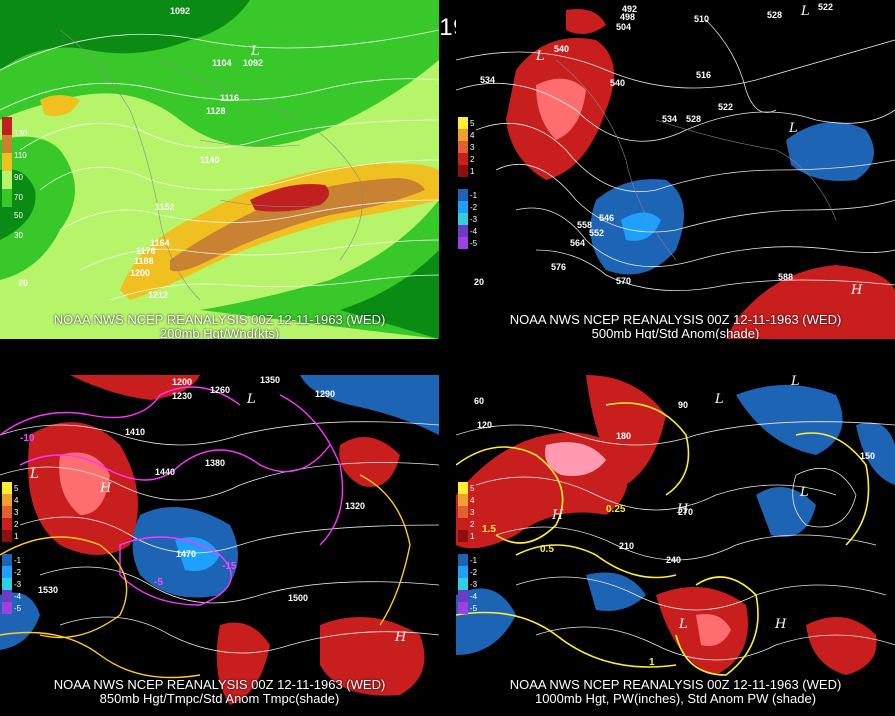  I want to click on pw-label: 0.5, so click(547, 549).